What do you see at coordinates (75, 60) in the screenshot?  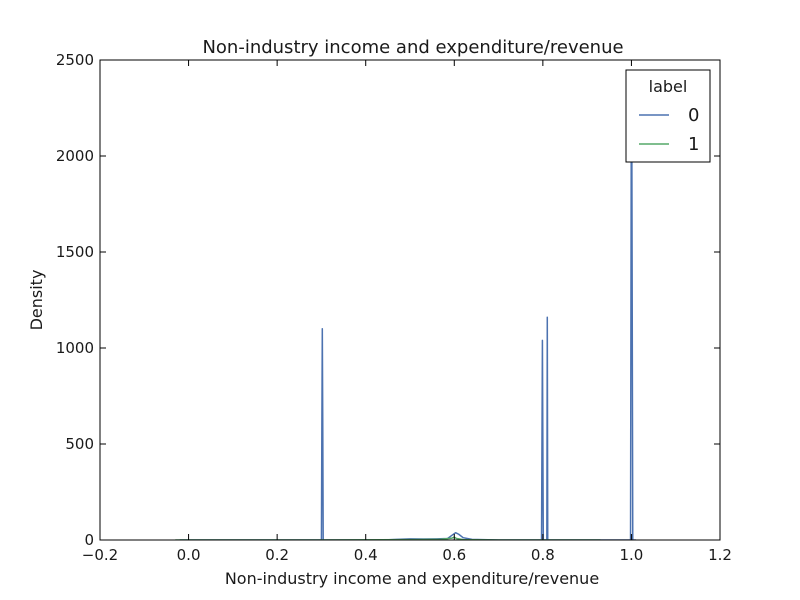 I see `y-tick-label: 2500` at bounding box center [75, 60].